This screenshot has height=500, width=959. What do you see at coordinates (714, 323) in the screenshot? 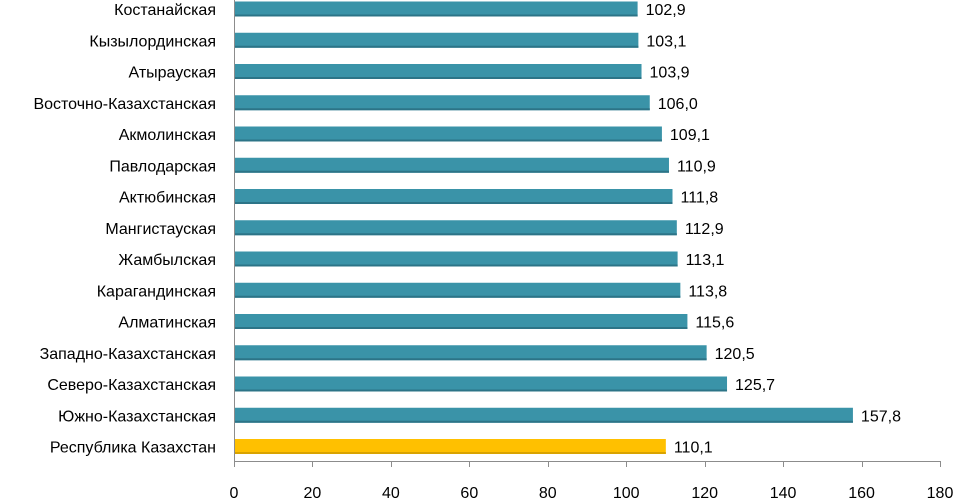
I see `value-label: 115,6` at bounding box center [714, 323].